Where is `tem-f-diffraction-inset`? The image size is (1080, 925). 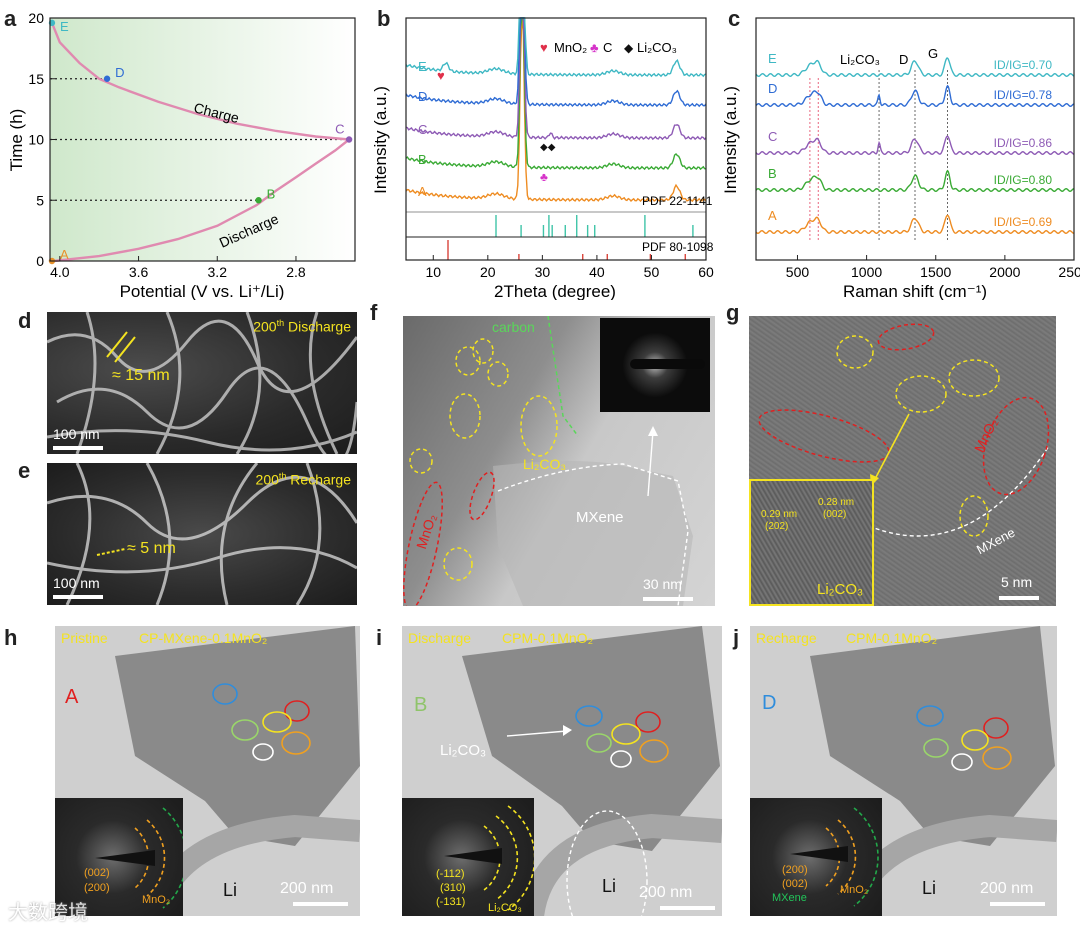 tem-f-diffraction-inset is located at coordinates (655, 365).